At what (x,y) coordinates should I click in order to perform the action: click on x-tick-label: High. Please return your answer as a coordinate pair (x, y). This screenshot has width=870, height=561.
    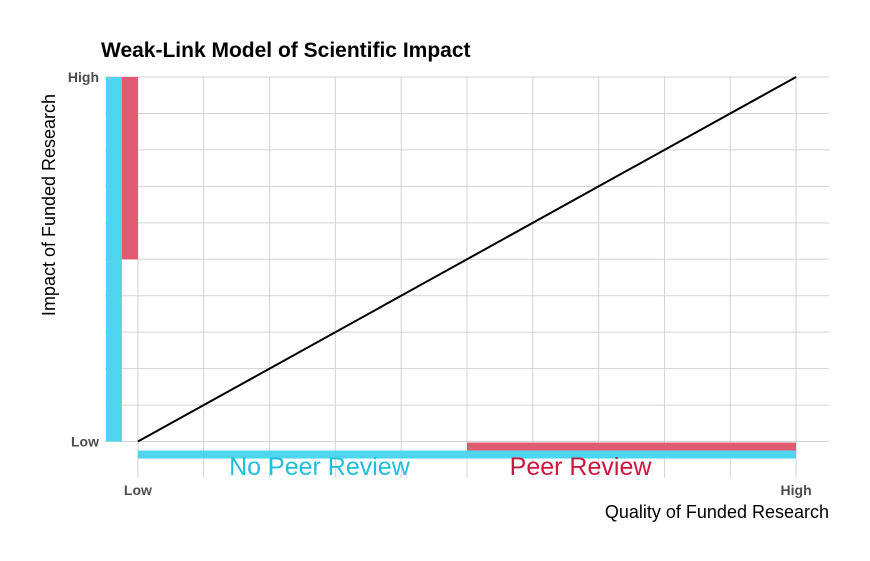
    Looking at the image, I should click on (796, 490).